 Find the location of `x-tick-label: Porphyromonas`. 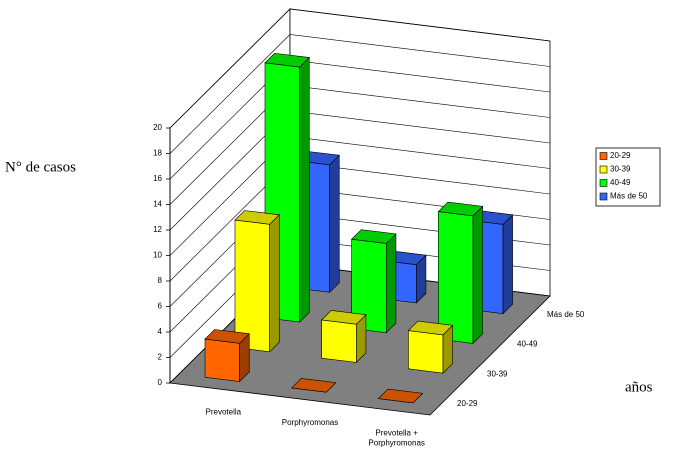

x-tick-label: Porphyromonas is located at coordinates (310, 422).